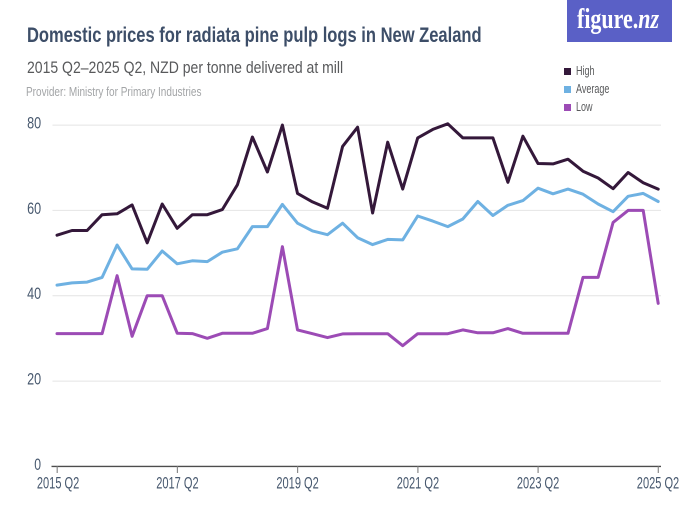 This screenshot has width=700, height=525. Describe the element at coordinates (538, 484) in the screenshot. I see `svg-text: 2023 Q2` at that location.